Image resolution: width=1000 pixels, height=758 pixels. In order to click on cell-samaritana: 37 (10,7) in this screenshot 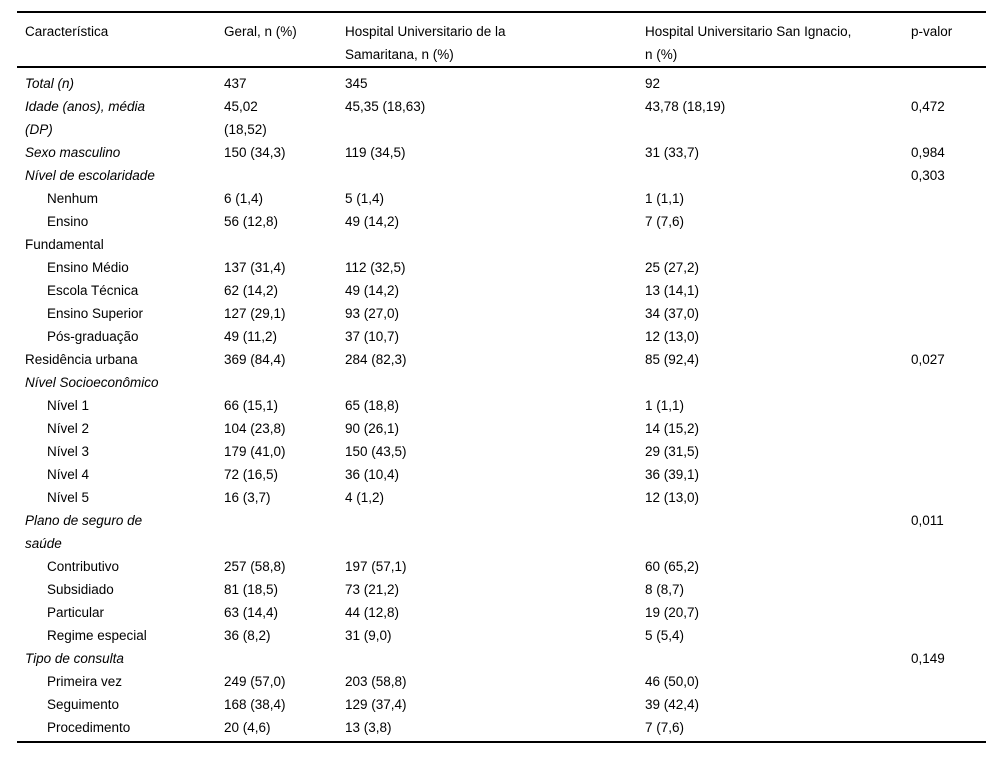, I will do `click(372, 336)`.